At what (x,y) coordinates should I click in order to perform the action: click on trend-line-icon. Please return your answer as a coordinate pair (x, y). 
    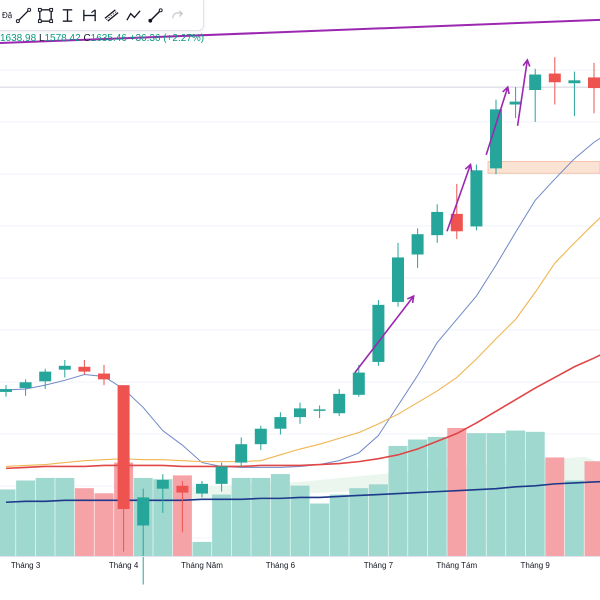
    Looking at the image, I should click on (23, 15).